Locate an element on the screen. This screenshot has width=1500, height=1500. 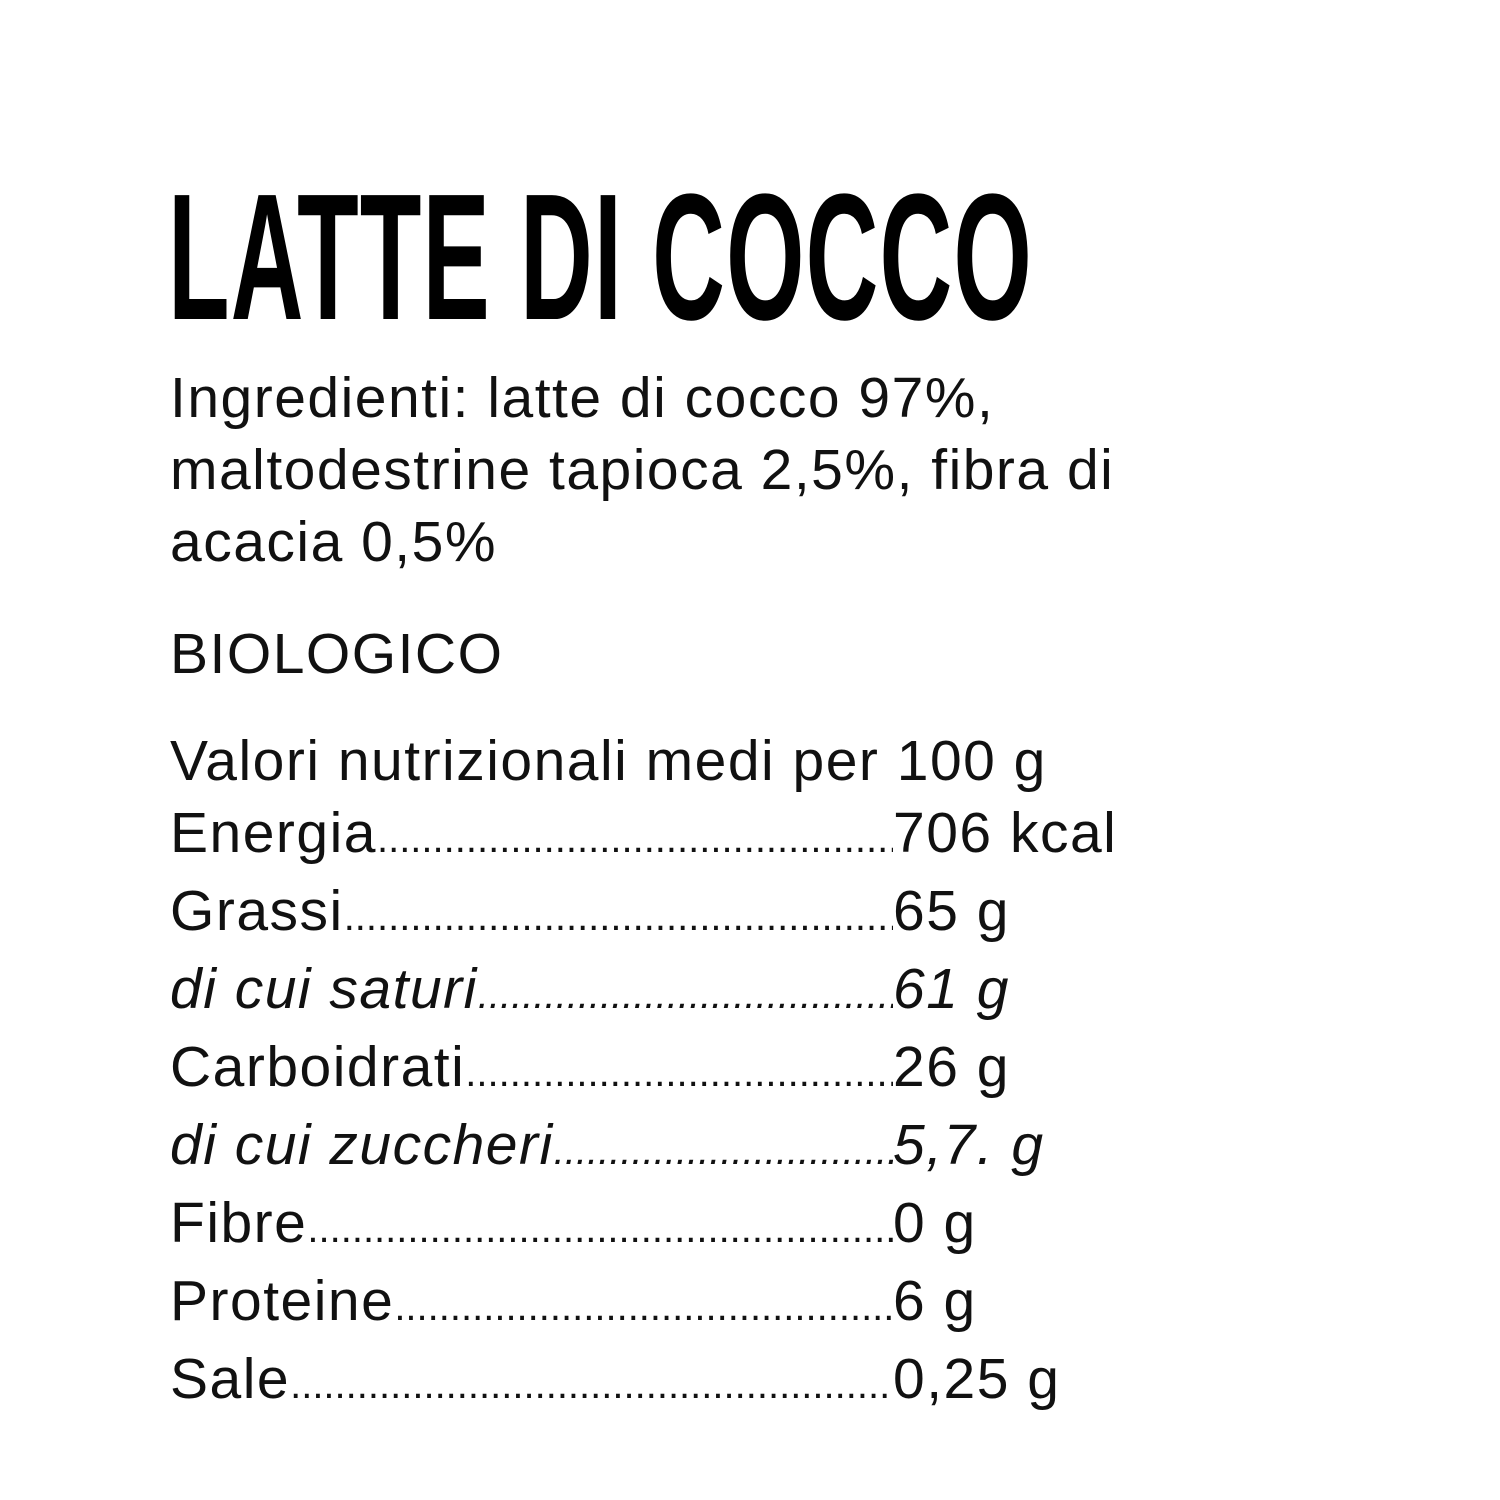
nutrient-value: 26 g is located at coordinates (951, 1067).